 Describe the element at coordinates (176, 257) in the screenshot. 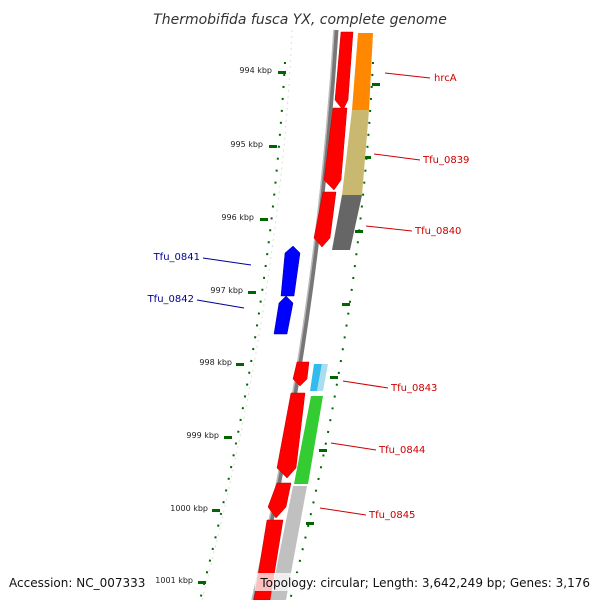

I see `gene-label-Tfu_0841: Tfu_0841` at that location.